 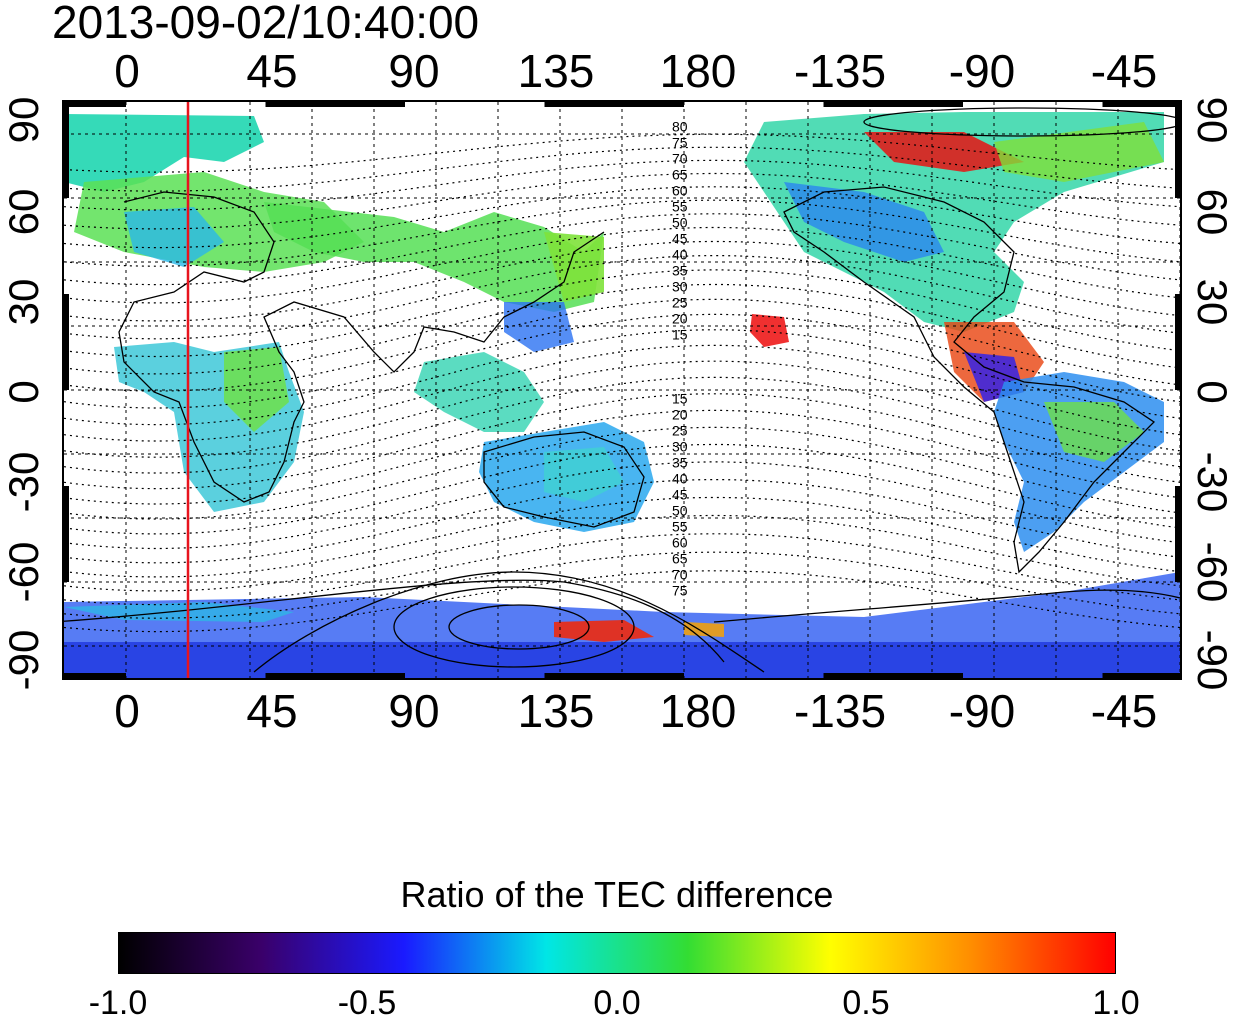 What do you see at coordinates (23, 212) in the screenshot?
I see `left-lat-tick: 60` at bounding box center [23, 212].